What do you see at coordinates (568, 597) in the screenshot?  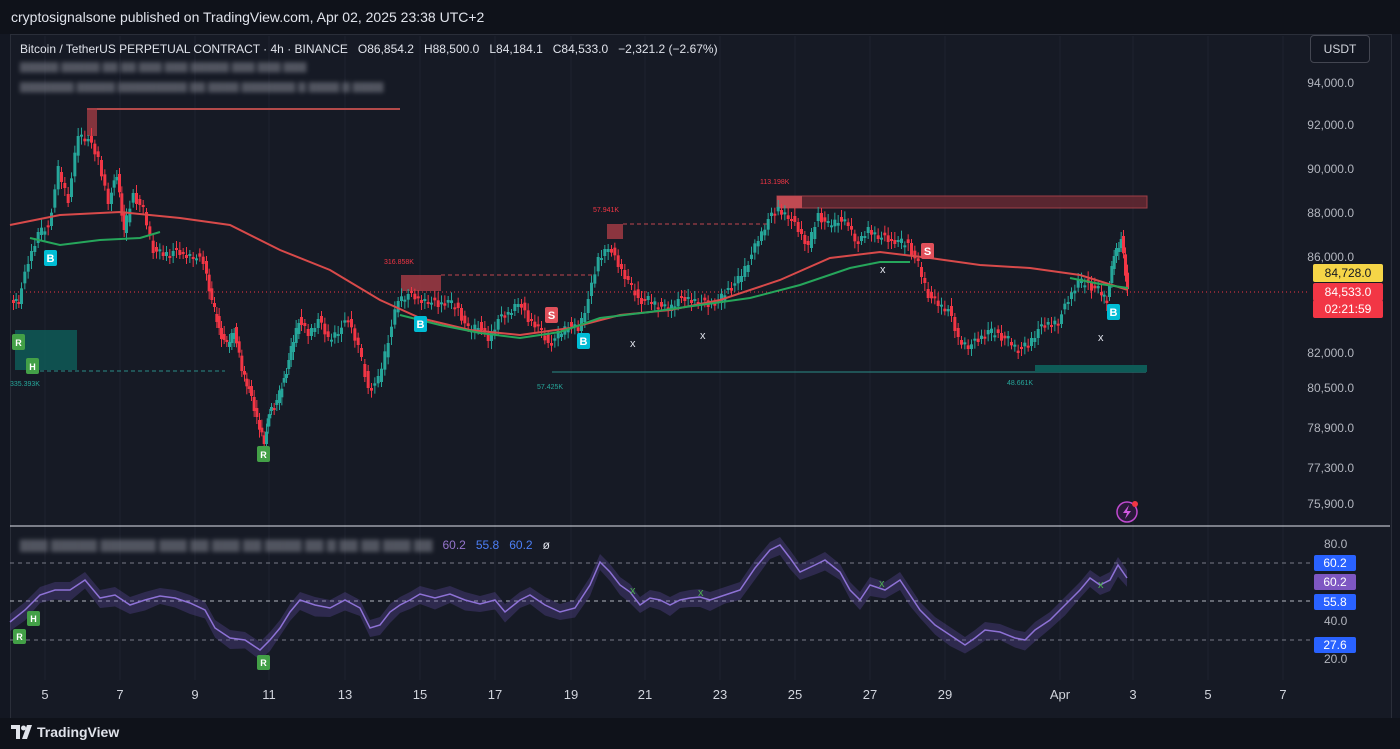 I see `rsi-line` at bounding box center [568, 597].